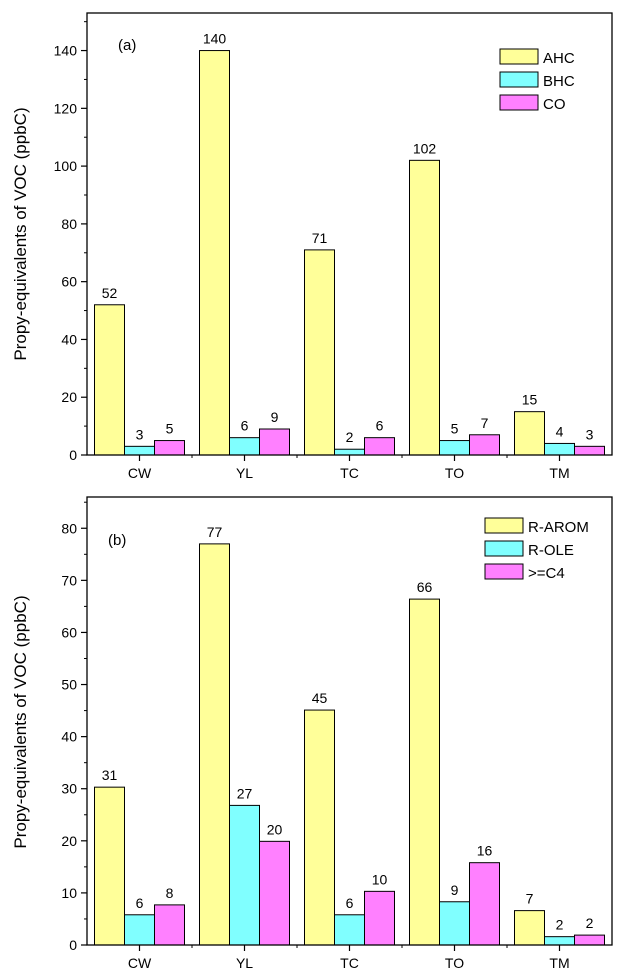 Image resolution: width=621 pixels, height=973 pixels. Describe the element at coordinates (69, 893) in the screenshot. I see `y-tick-label: 10` at that location.